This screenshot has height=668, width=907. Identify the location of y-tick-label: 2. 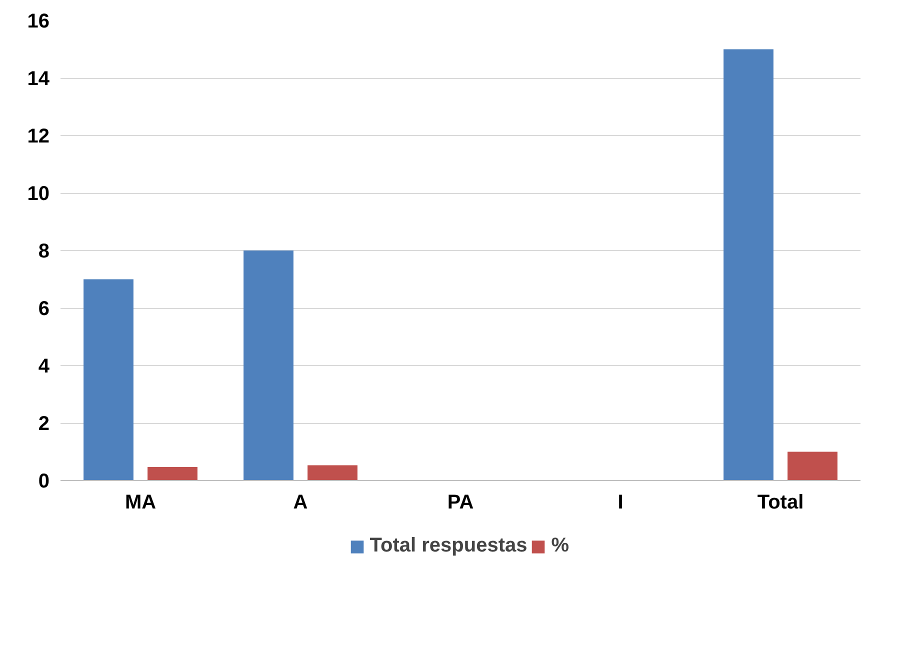
(44, 424).